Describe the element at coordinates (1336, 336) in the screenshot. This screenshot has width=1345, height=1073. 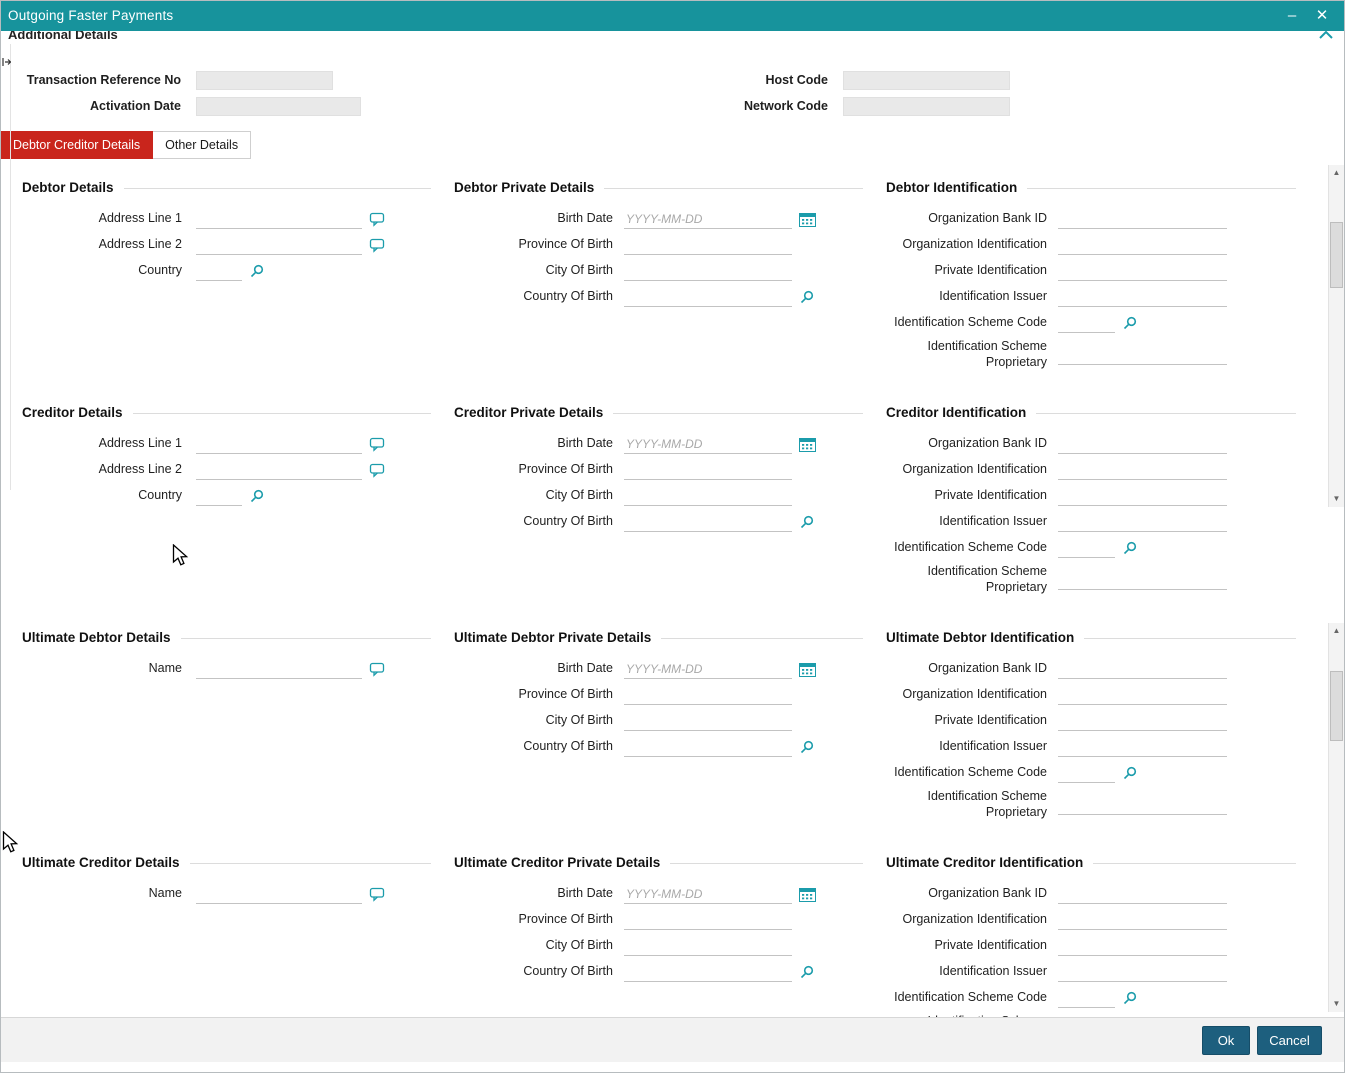
I see `vertical-scrollbar-upper: ▲ ▼` at that location.